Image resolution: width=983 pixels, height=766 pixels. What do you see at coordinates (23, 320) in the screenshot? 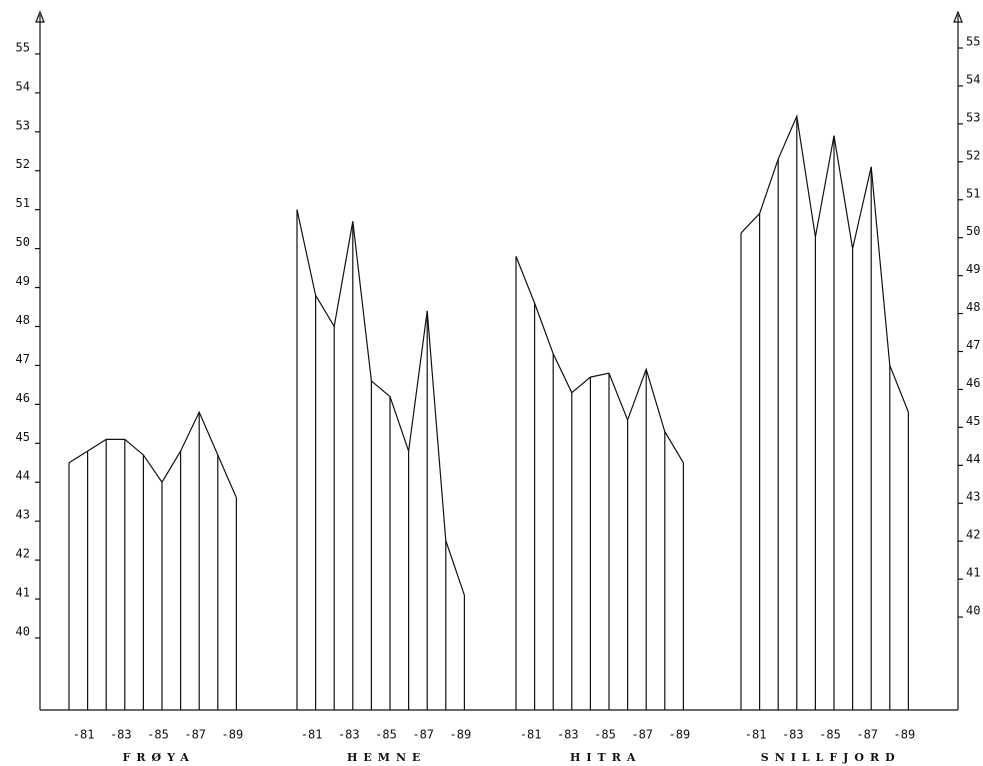
I see `y-tick-label: 48` at bounding box center [23, 320].